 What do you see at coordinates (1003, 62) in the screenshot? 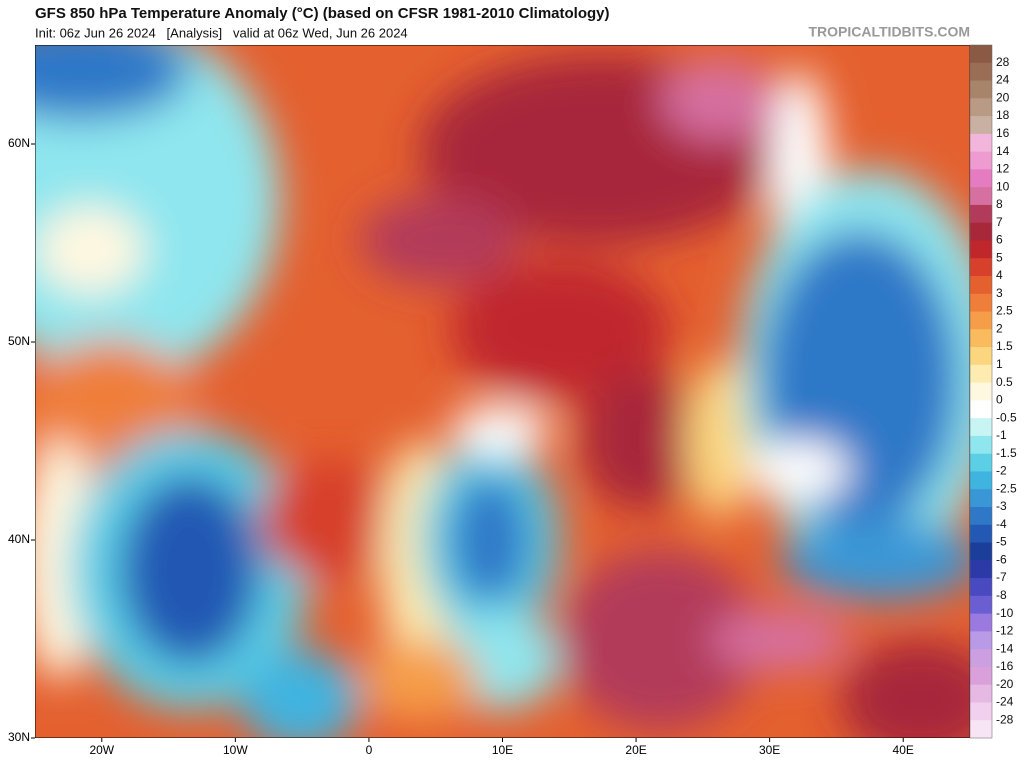
I see `colorbar-label: 28` at bounding box center [1003, 62].